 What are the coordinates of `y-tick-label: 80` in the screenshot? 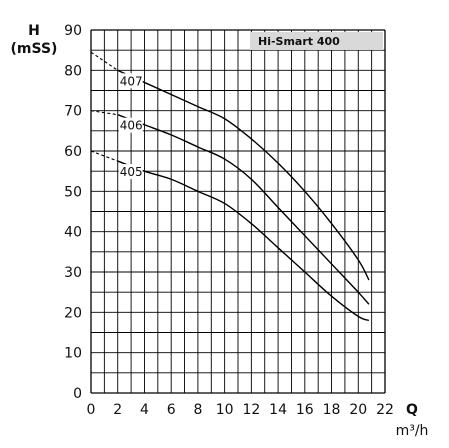 It's located at (73, 71).